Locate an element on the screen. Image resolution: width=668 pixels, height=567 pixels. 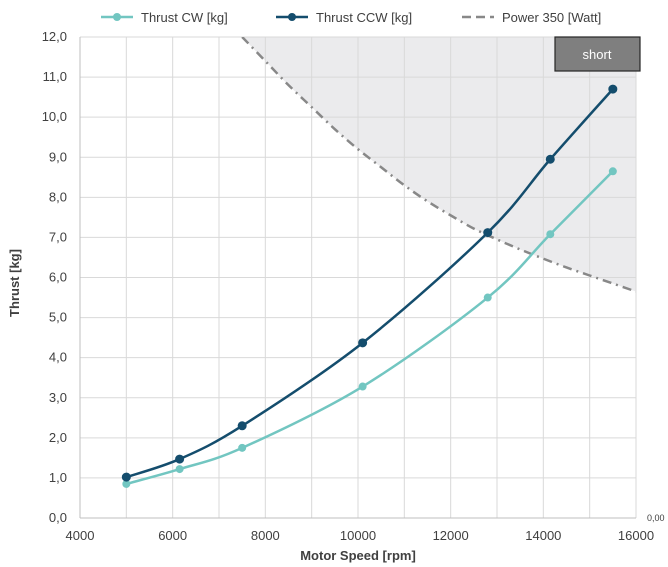
y-tick-label: 12,0 is located at coordinates (54, 36).